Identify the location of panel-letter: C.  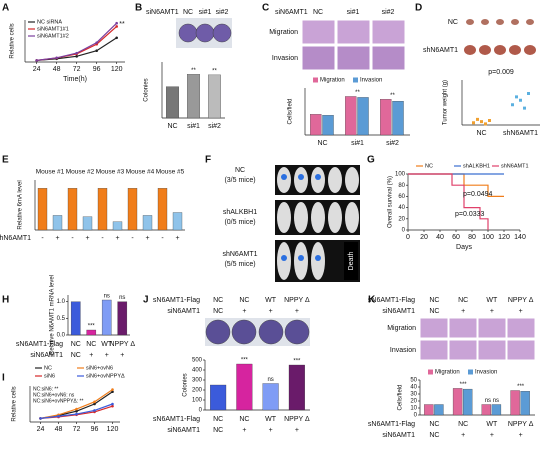
(265, 8).